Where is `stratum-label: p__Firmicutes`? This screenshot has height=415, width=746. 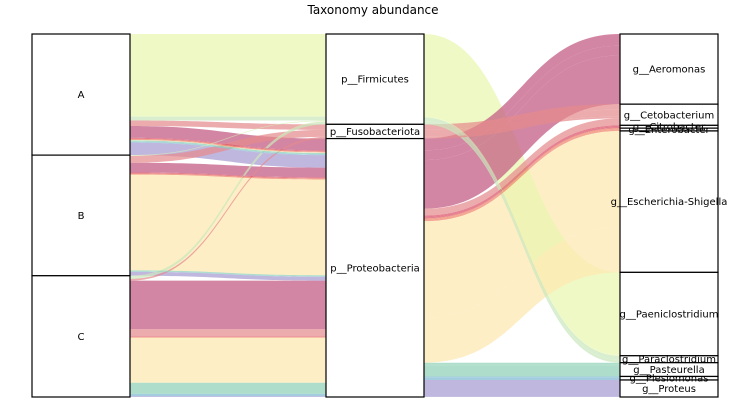
stratum-label: p__Firmicutes is located at coordinates (375, 80).